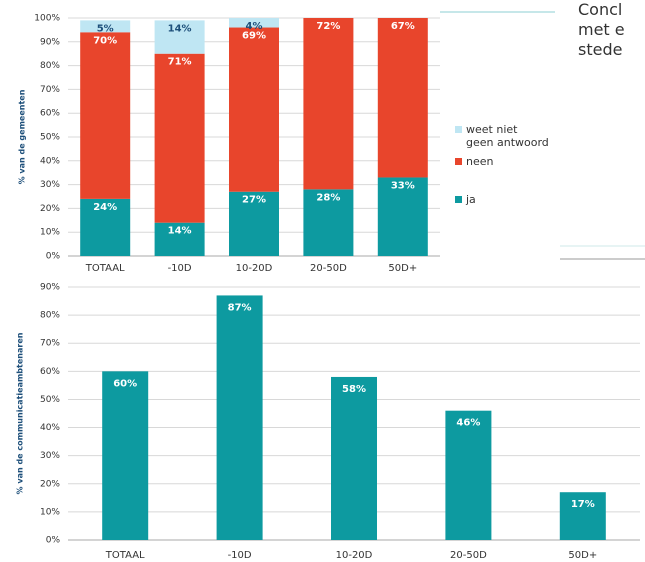 This screenshot has height=562, width=645. What do you see at coordinates (403, 185) in the screenshot?
I see `value-label: 33%` at bounding box center [403, 185].